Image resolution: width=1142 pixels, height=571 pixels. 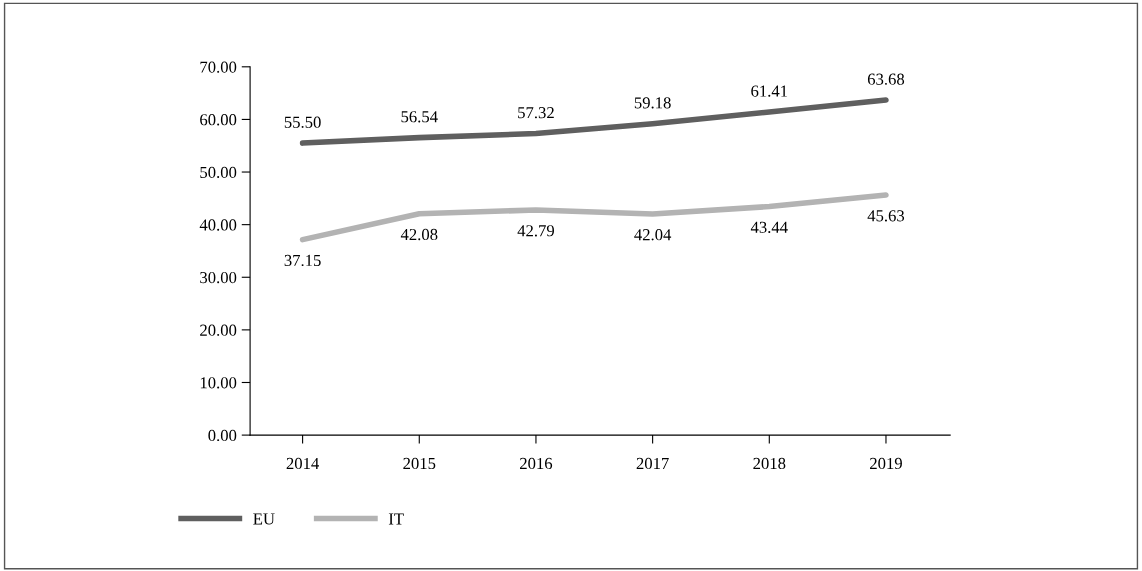 What do you see at coordinates (419, 234) in the screenshot?
I see `data-label: 42.08` at bounding box center [419, 234].